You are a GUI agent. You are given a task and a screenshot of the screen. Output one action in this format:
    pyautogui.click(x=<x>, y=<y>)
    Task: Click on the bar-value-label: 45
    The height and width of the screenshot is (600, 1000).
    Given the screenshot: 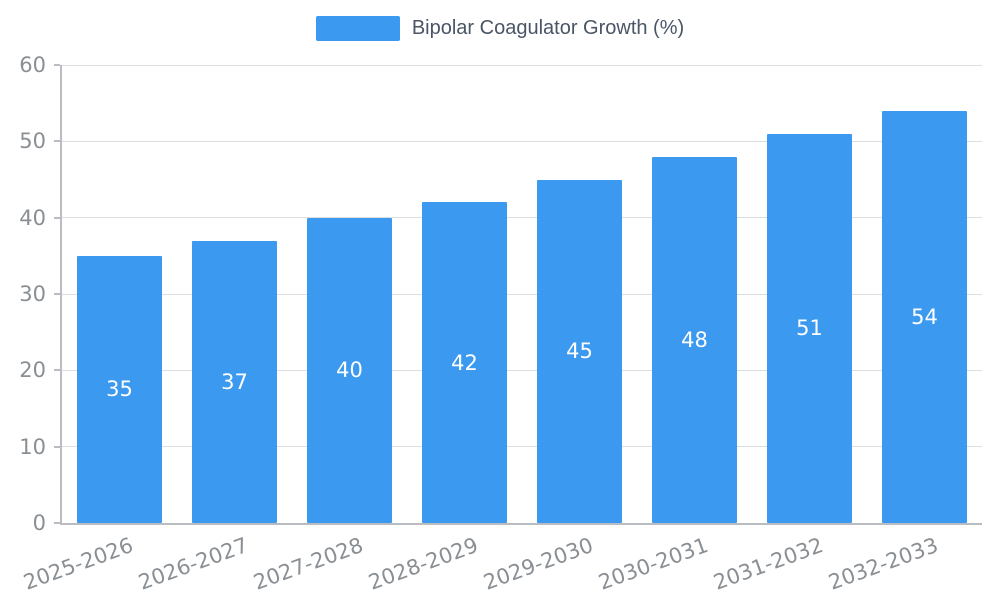 What is the action you would take?
    pyautogui.click(x=579, y=351)
    